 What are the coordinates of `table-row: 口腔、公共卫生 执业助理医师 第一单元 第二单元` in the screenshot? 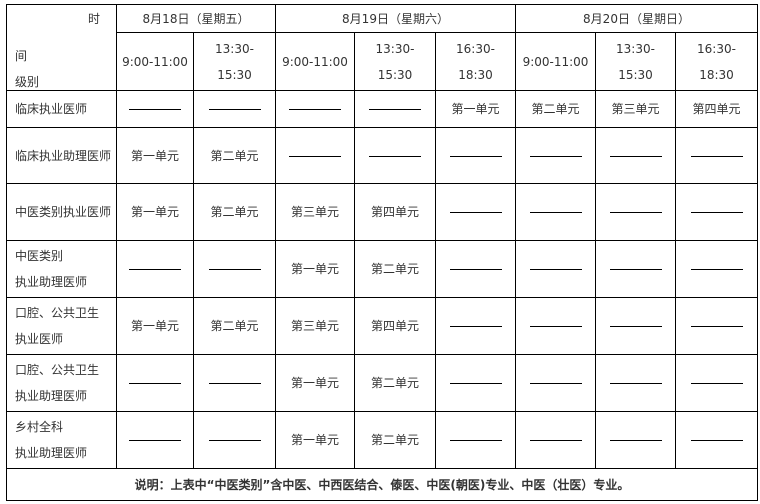 It's located at (382, 383).